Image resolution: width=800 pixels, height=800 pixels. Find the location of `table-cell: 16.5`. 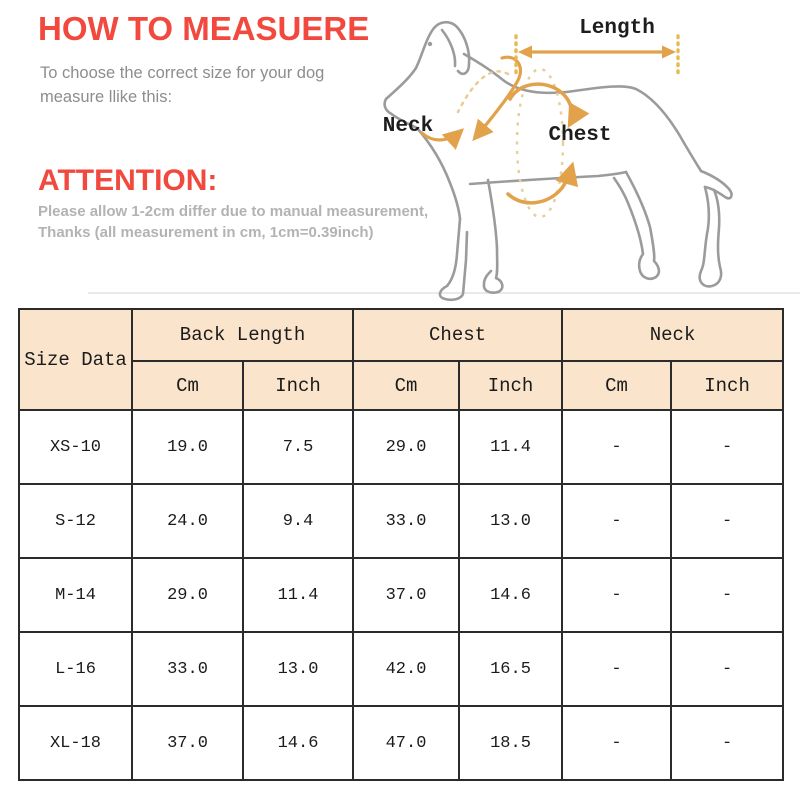

table-cell: 16.5 is located at coordinates (511, 669).